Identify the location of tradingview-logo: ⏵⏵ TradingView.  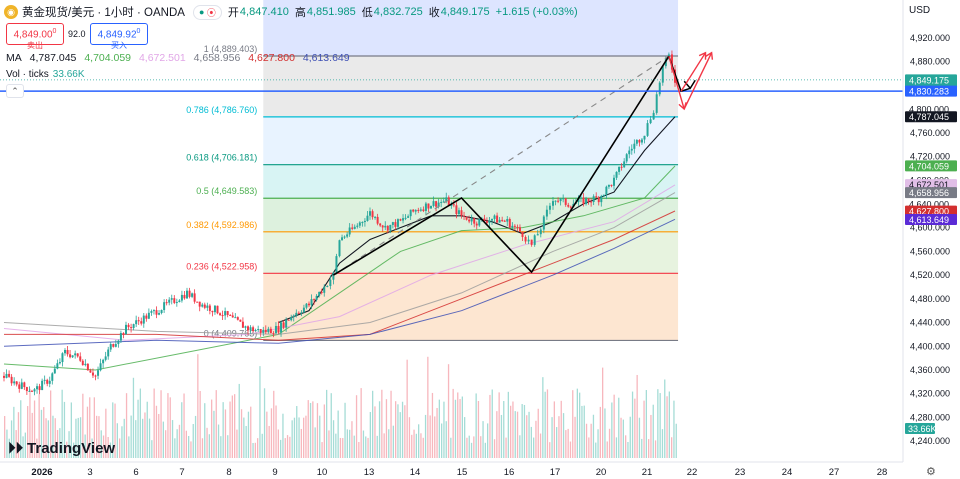
(61, 448).